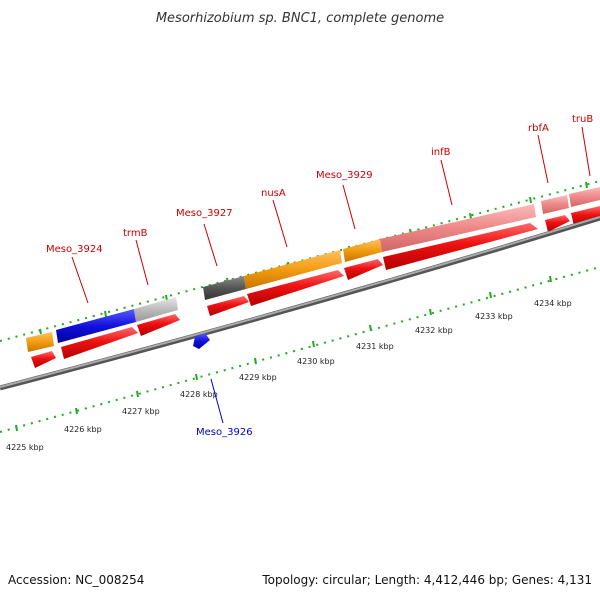 This screenshot has height=600, width=600. I want to click on scale-tick-label: 4229 kbp, so click(258, 377).